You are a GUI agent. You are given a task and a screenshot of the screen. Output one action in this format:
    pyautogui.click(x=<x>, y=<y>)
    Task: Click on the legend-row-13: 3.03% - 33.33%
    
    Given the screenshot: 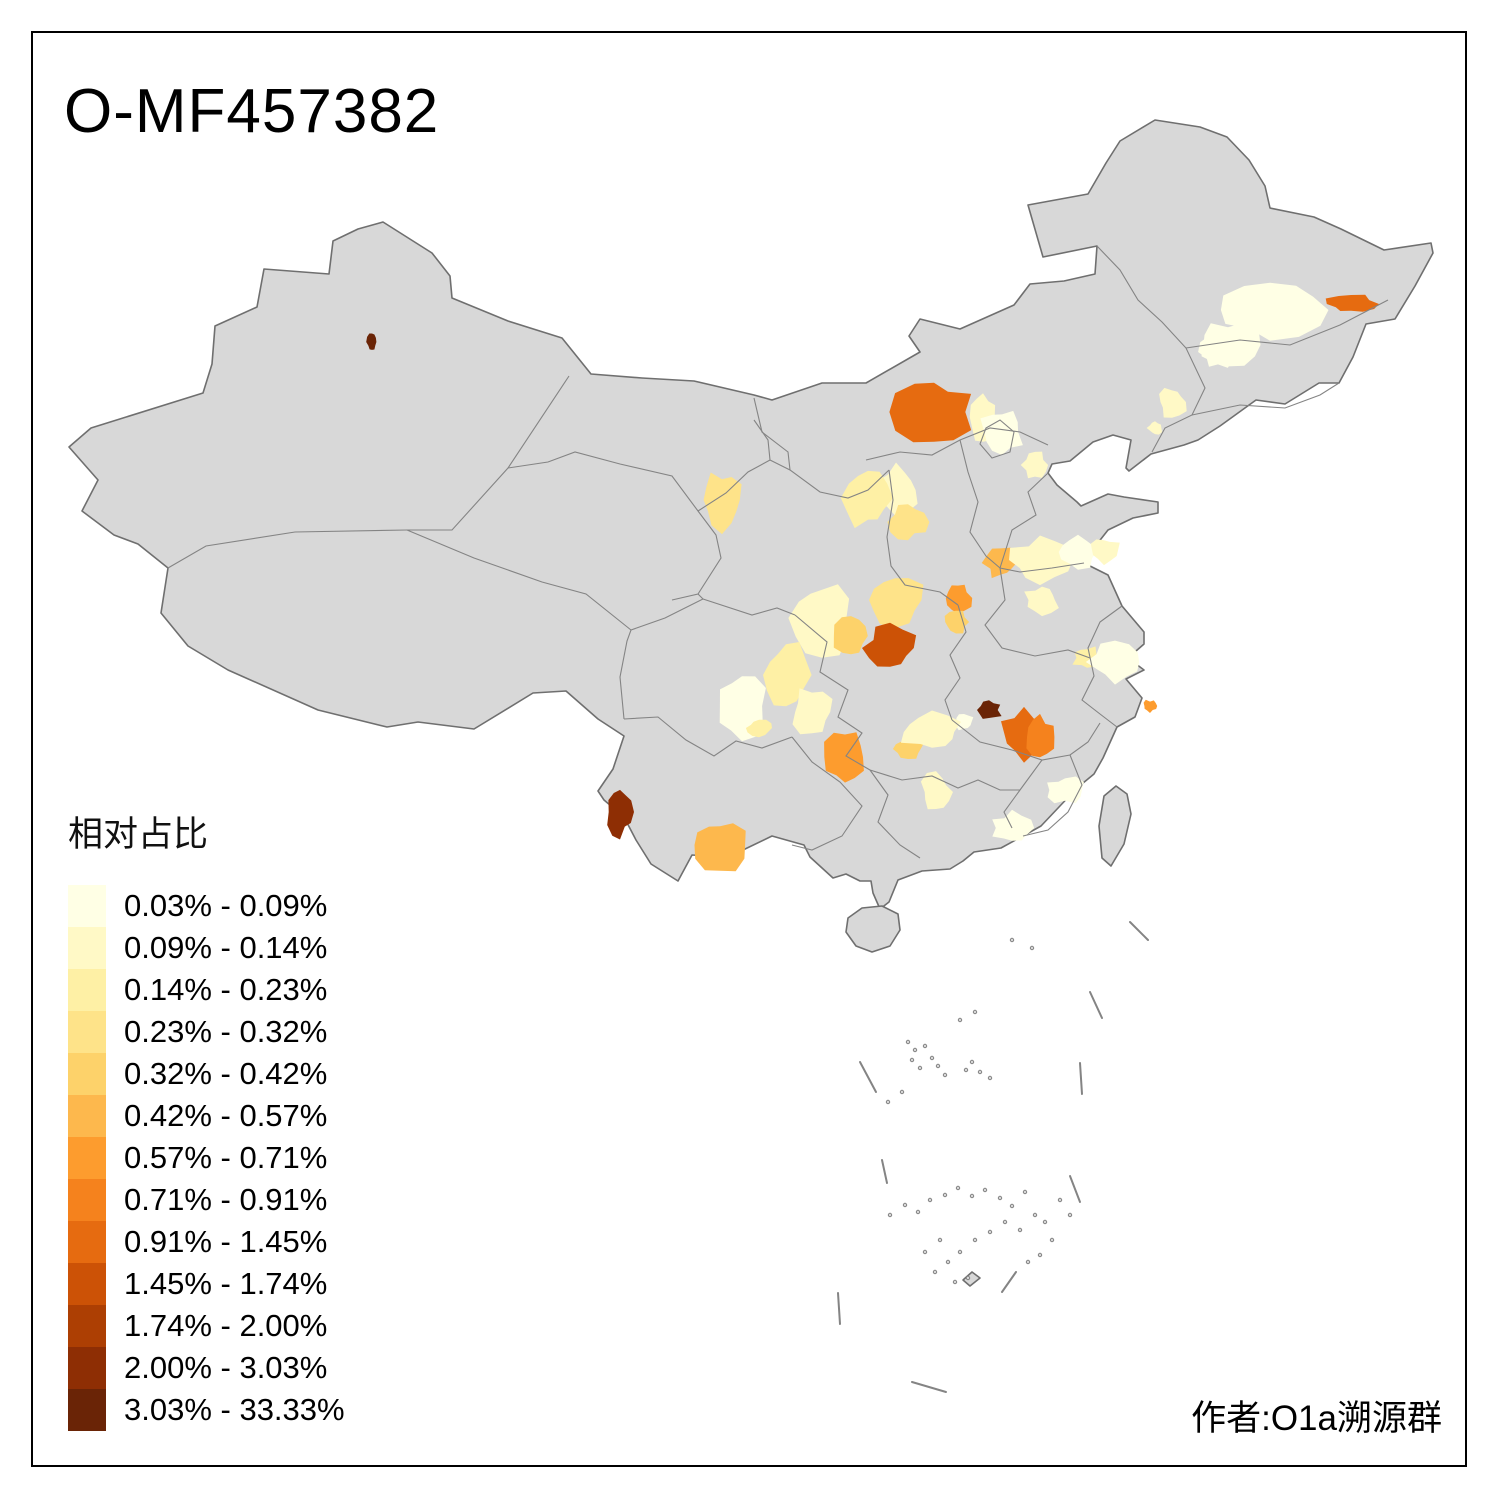 What is the action you would take?
    pyautogui.click(x=206, y=1410)
    